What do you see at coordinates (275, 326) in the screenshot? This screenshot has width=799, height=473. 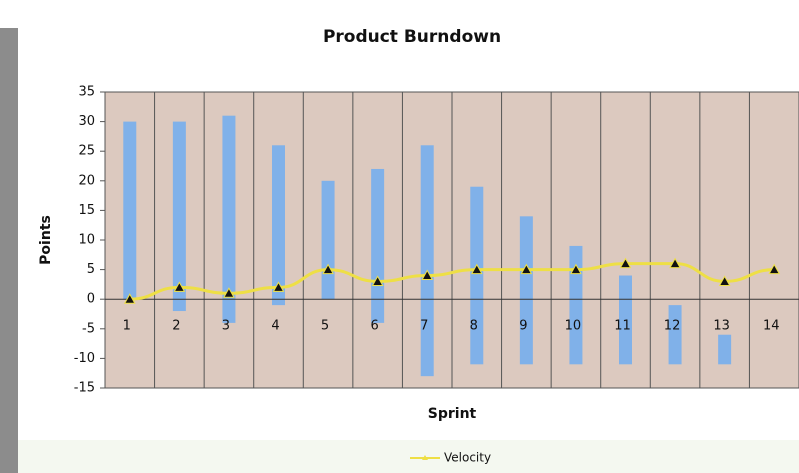 I see `x-tick-label: 4` at bounding box center [275, 326].